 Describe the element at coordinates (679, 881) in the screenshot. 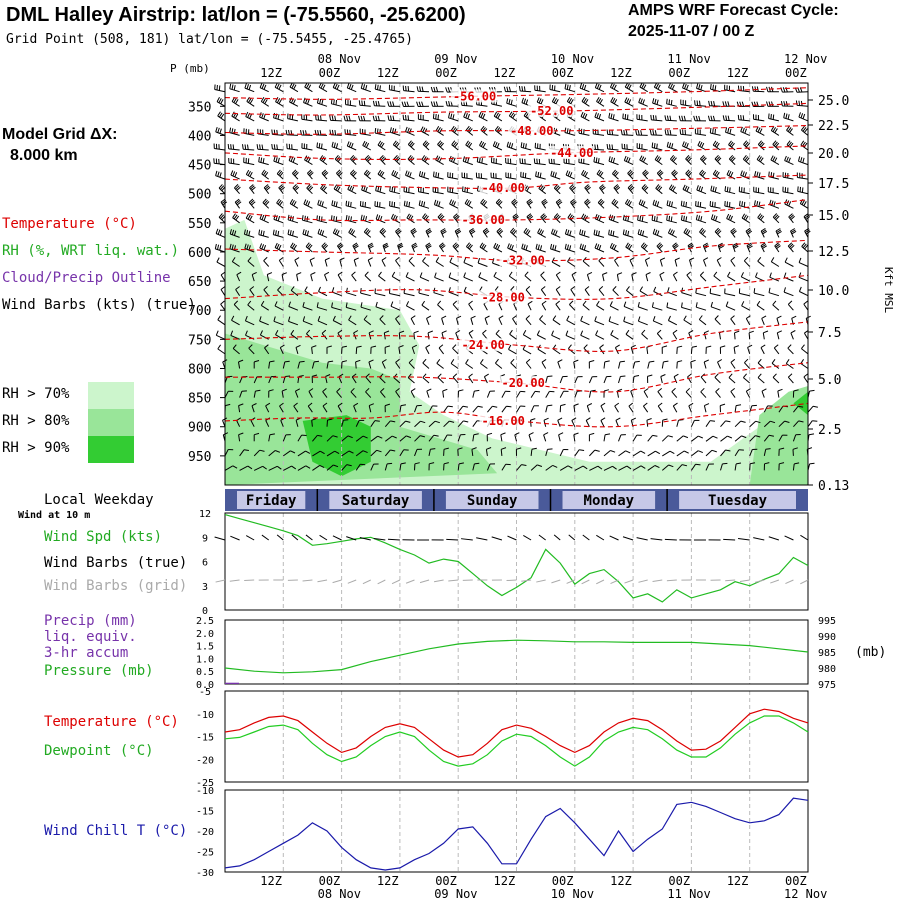

I see `bottom-hour-label: 00Z` at that location.